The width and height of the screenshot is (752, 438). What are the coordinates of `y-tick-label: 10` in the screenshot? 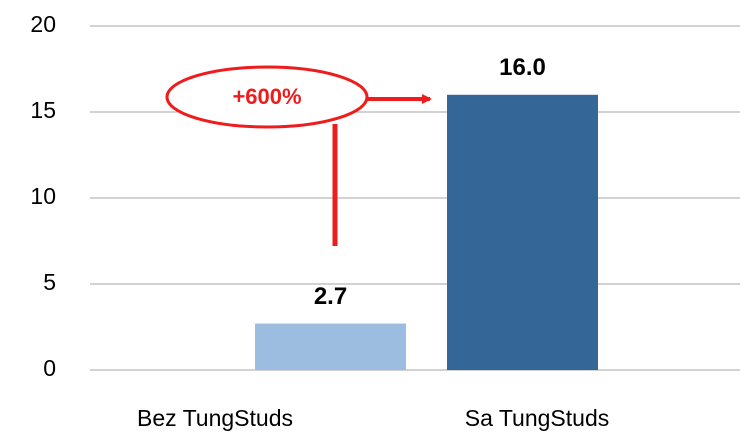 It's located at (43, 196).